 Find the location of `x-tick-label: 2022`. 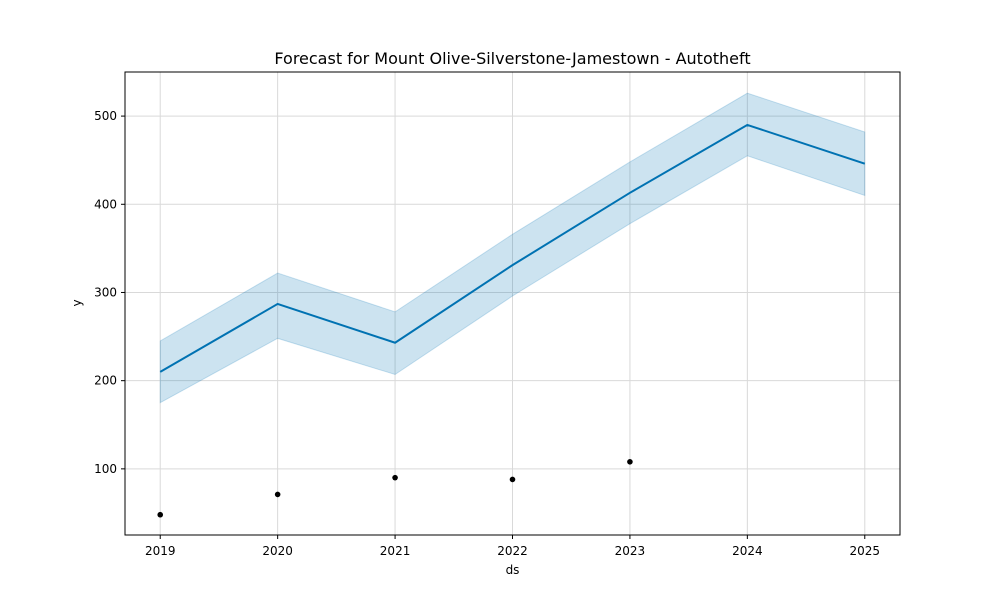

x-tick-label: 2022 is located at coordinates (512, 551).